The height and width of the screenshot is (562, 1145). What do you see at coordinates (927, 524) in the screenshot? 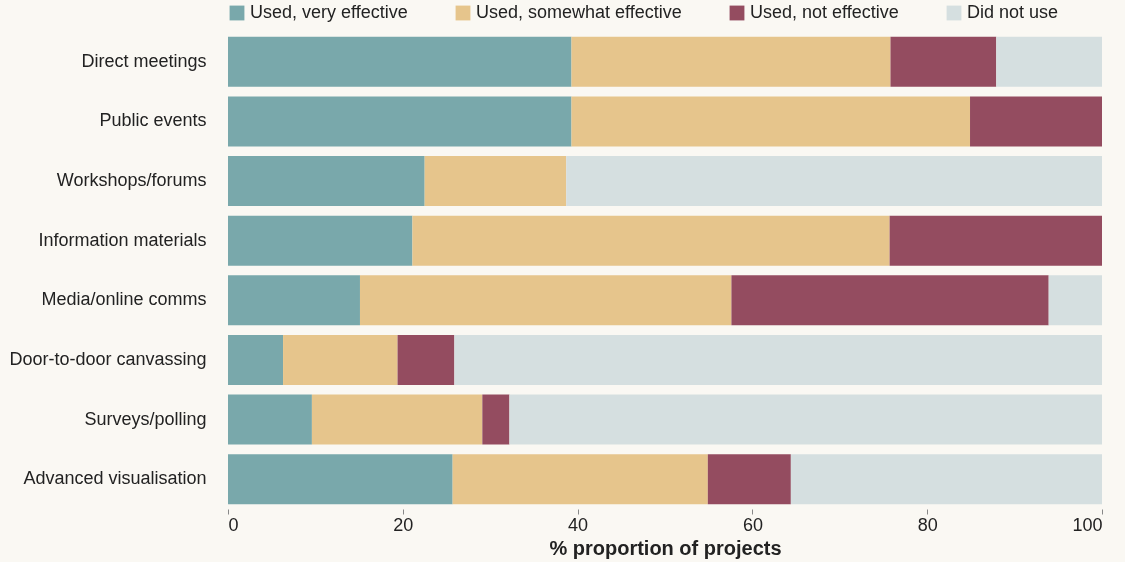
I see `x-tick-label: 80` at bounding box center [927, 524].